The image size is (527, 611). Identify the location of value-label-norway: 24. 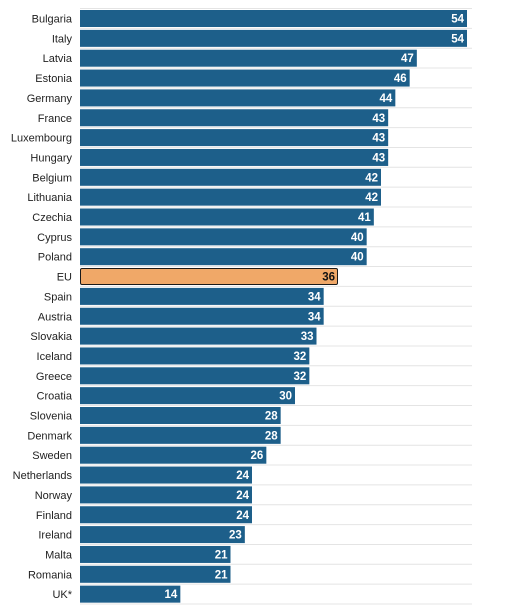
(242, 496).